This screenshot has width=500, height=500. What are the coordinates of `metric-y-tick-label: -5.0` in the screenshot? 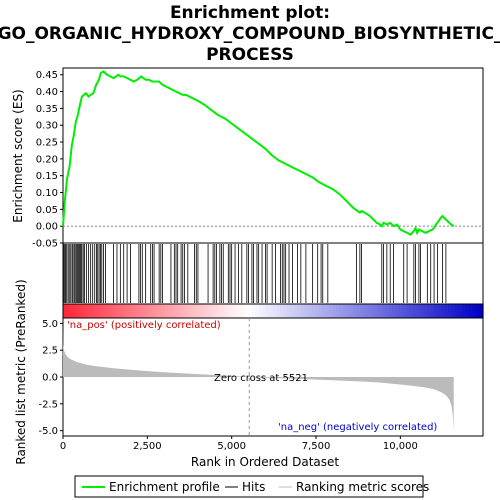 It's located at (48, 431).